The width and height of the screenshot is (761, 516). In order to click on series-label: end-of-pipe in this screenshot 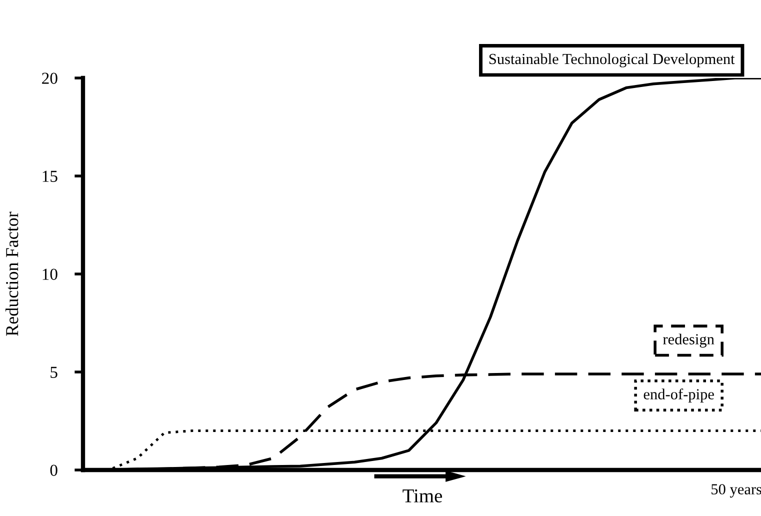, I will do `click(679, 395)`.